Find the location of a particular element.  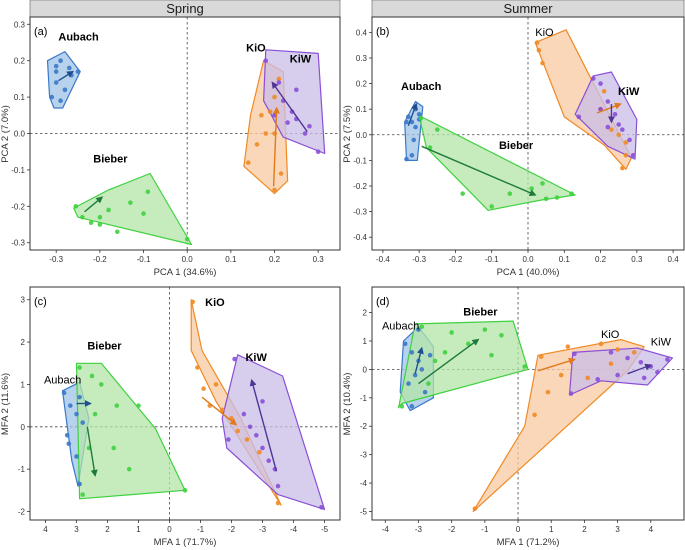

x-tick-label: 0.2 is located at coordinates (601, 259).